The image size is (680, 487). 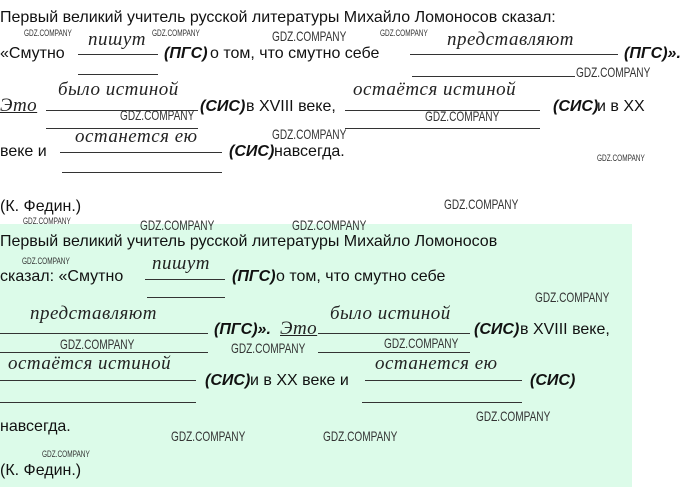 What do you see at coordinates (32, 53) in the screenshot?
I see `text: «Смутно` at bounding box center [32, 53].